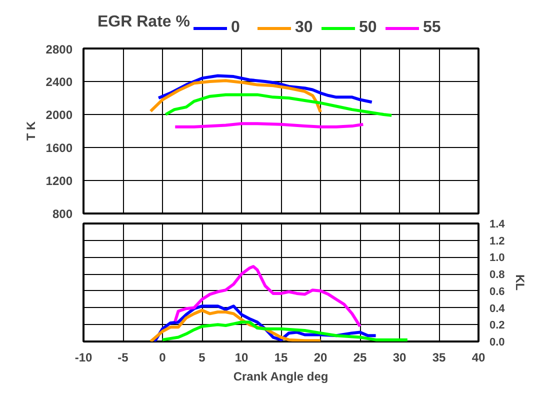  What do you see at coordinates (439, 357) in the screenshot?
I see `x-tick-label: 35` at bounding box center [439, 357].